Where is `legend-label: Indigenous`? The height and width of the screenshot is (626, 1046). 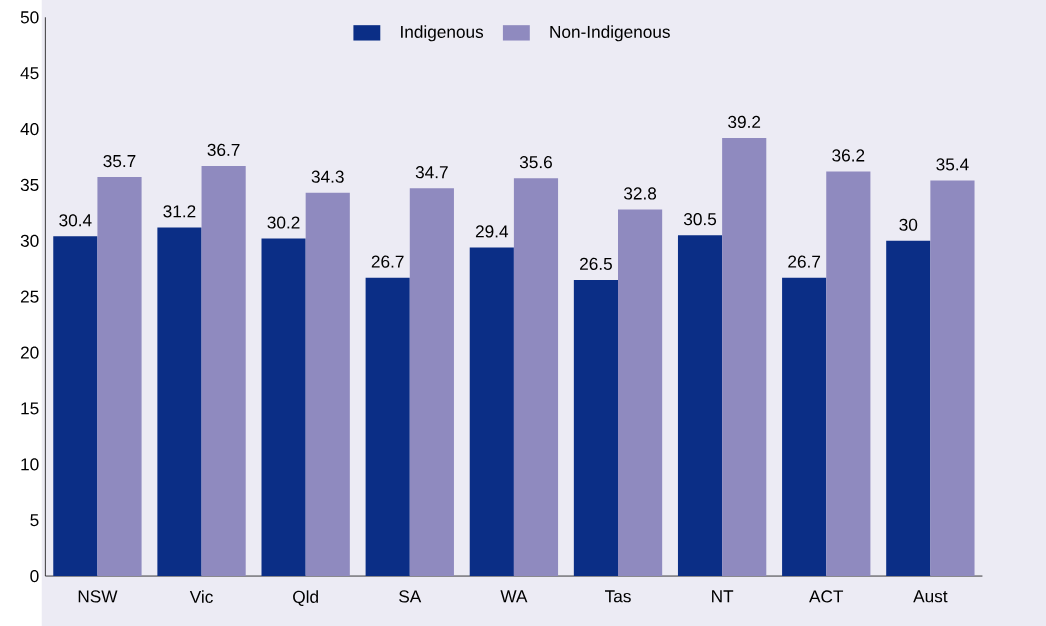 legend-label: Indigenous is located at coordinates (442, 33).